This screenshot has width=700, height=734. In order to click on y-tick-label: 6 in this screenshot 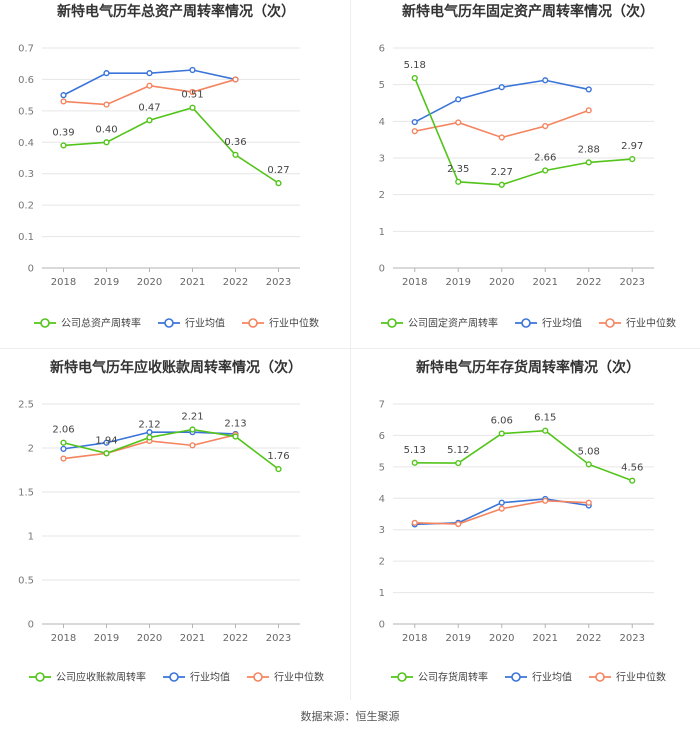, I will do `click(382, 49)`.